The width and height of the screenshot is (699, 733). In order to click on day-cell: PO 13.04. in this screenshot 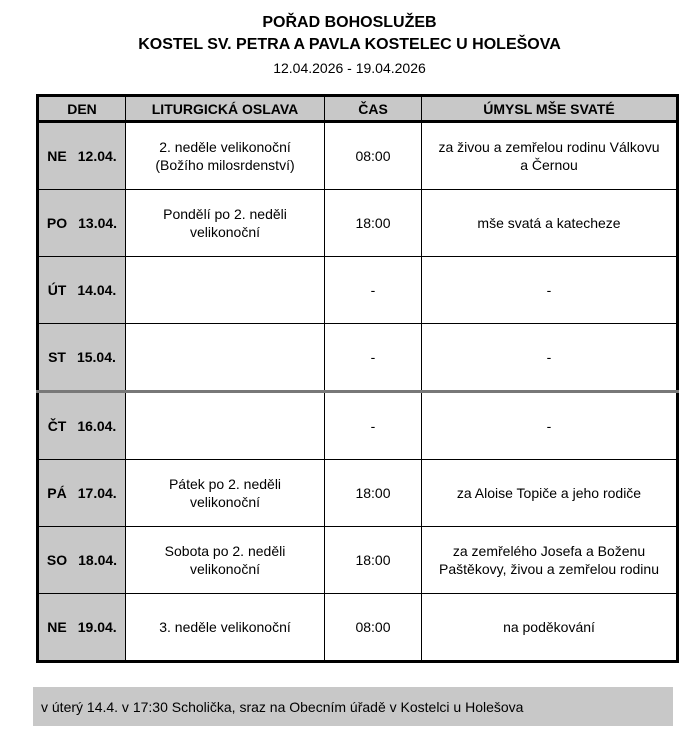, I will do `click(81, 223)`.